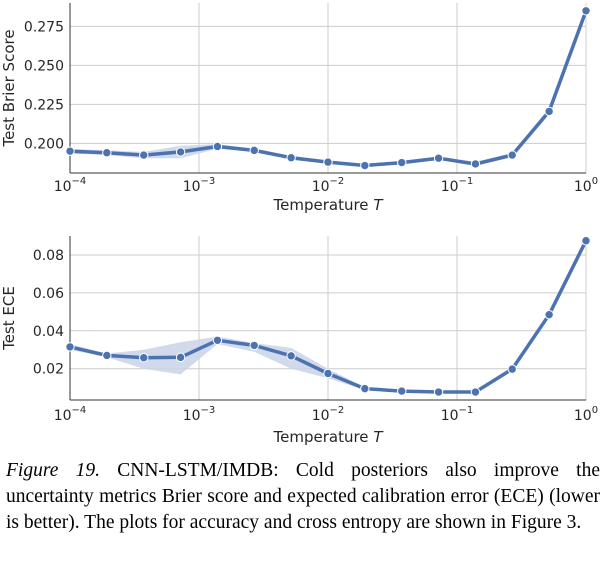 This screenshot has width=605, height=568. Describe the element at coordinates (44, 27) in the screenshot. I see `y-tick-label: 0.275` at that location.